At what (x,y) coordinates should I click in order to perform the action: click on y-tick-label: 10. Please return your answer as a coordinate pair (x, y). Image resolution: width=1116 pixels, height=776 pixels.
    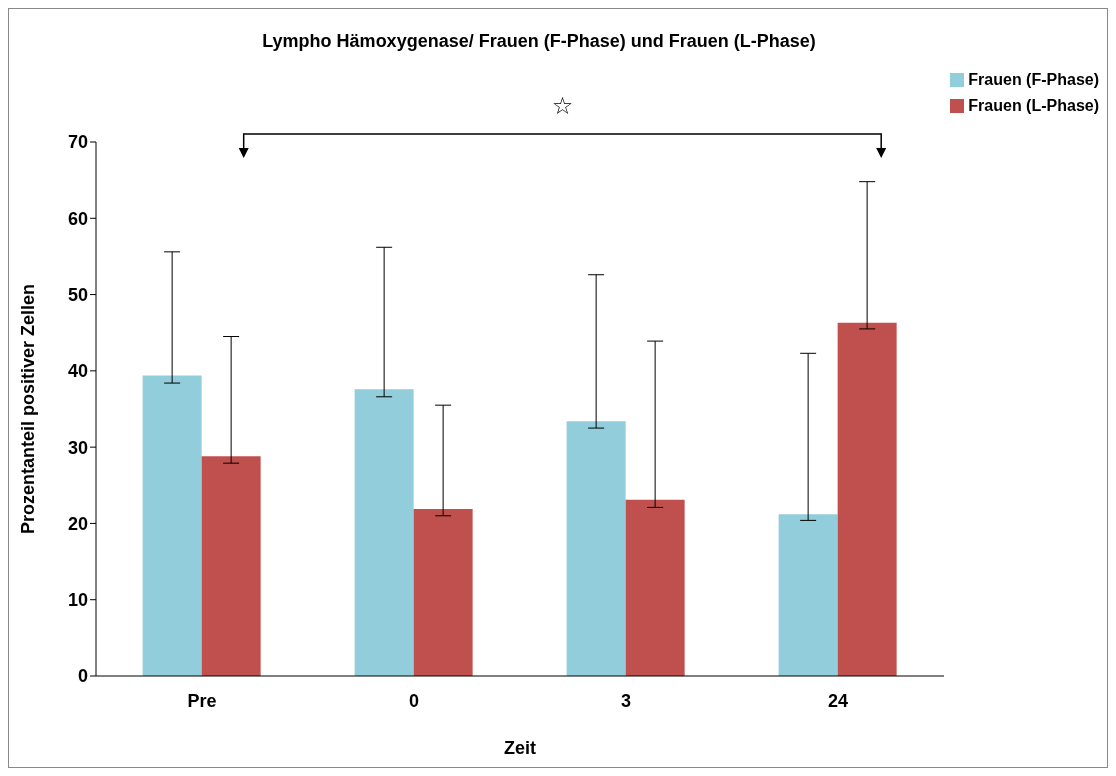
    Looking at the image, I should click on (77, 600).